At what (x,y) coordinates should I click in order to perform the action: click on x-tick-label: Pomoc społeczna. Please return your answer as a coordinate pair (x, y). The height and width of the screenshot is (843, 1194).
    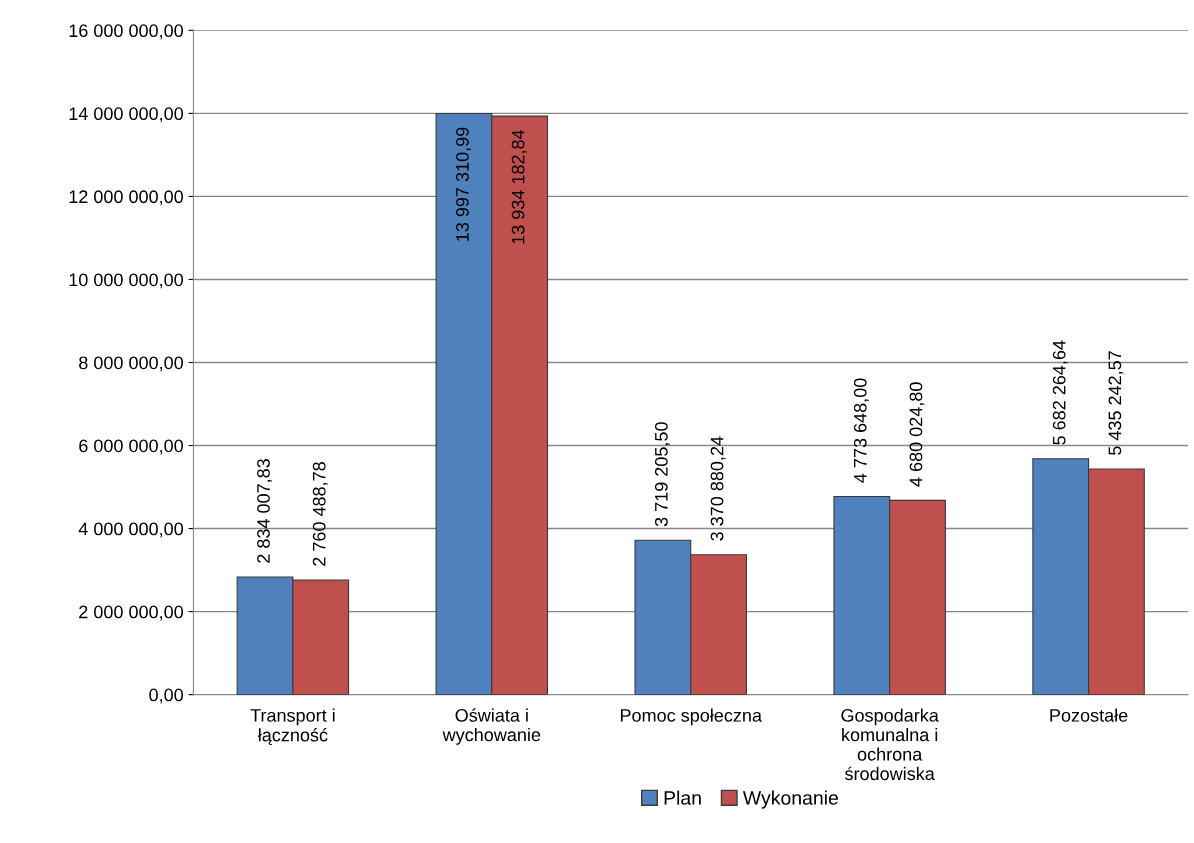
    Looking at the image, I should click on (691, 717).